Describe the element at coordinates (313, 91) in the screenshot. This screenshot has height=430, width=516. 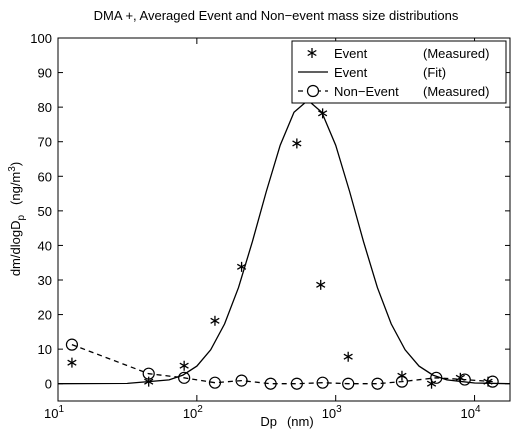
I see `legend-marker` at that location.